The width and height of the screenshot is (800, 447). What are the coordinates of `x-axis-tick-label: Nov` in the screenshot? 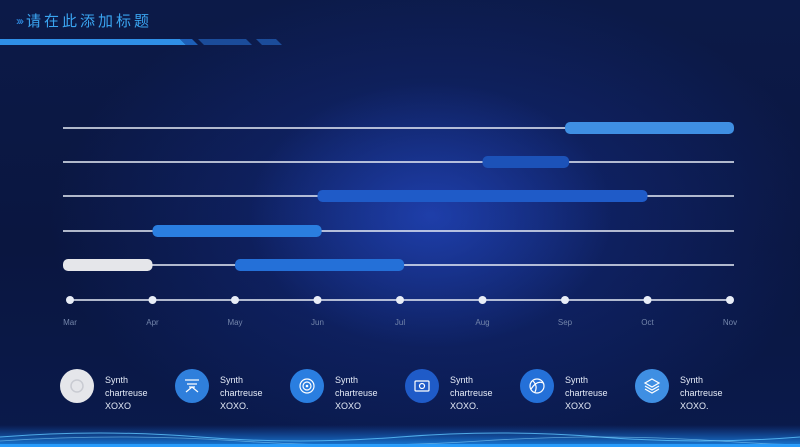 It's located at (730, 322).